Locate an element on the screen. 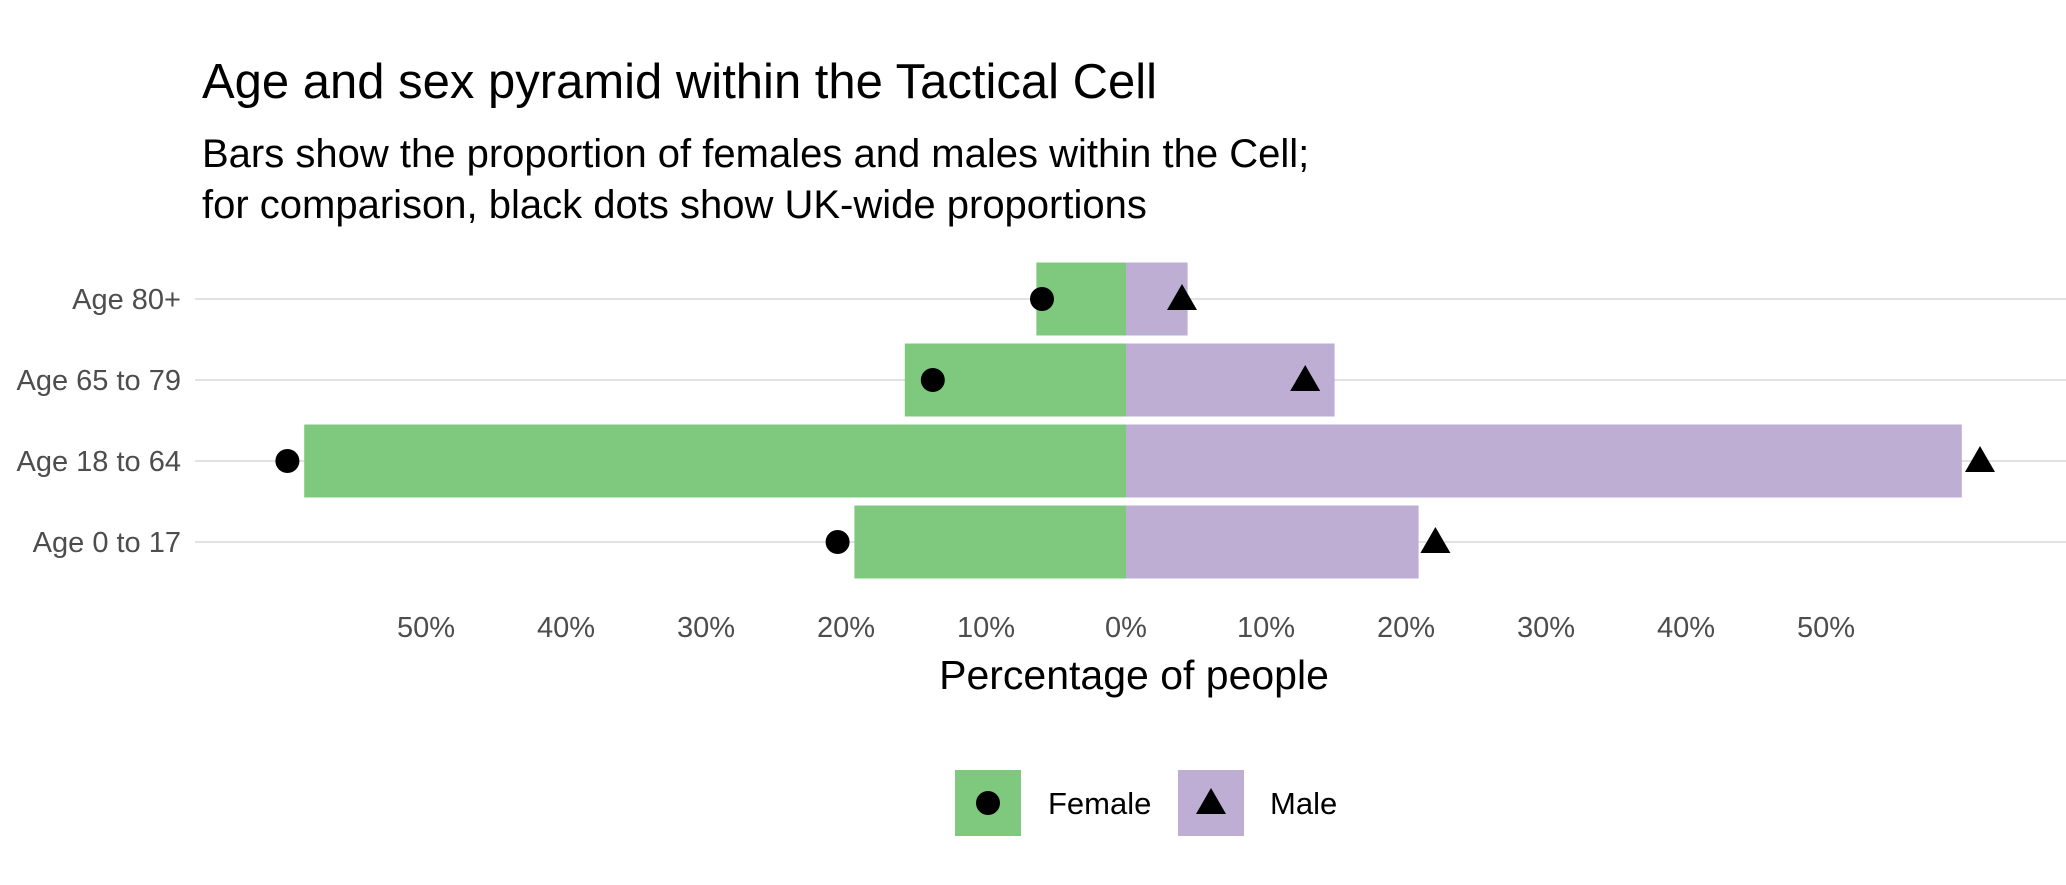 The height and width of the screenshot is (885, 2066). y-tick-label: Age 80+ is located at coordinates (126, 300).